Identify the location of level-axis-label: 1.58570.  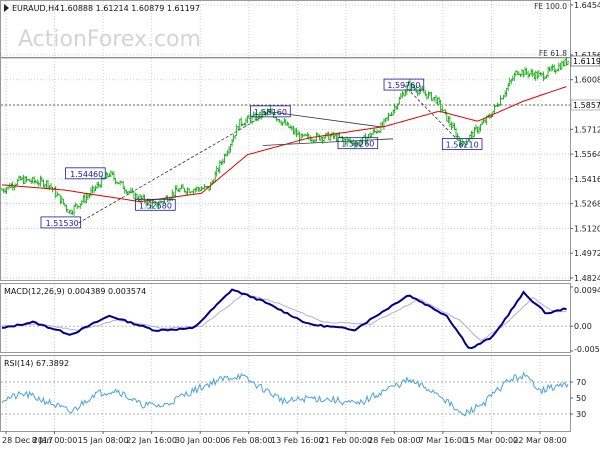
(586, 105).